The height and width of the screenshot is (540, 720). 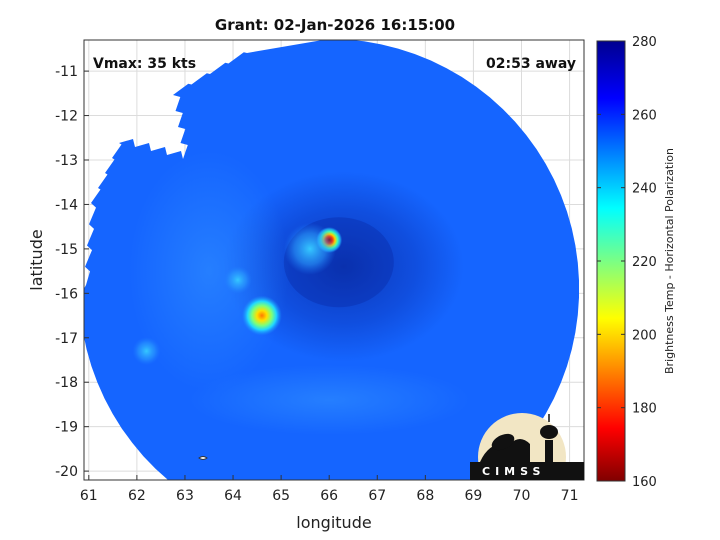 What do you see at coordinates (66, 72) in the screenshot?
I see `y-tick-label: -11` at bounding box center [66, 72].